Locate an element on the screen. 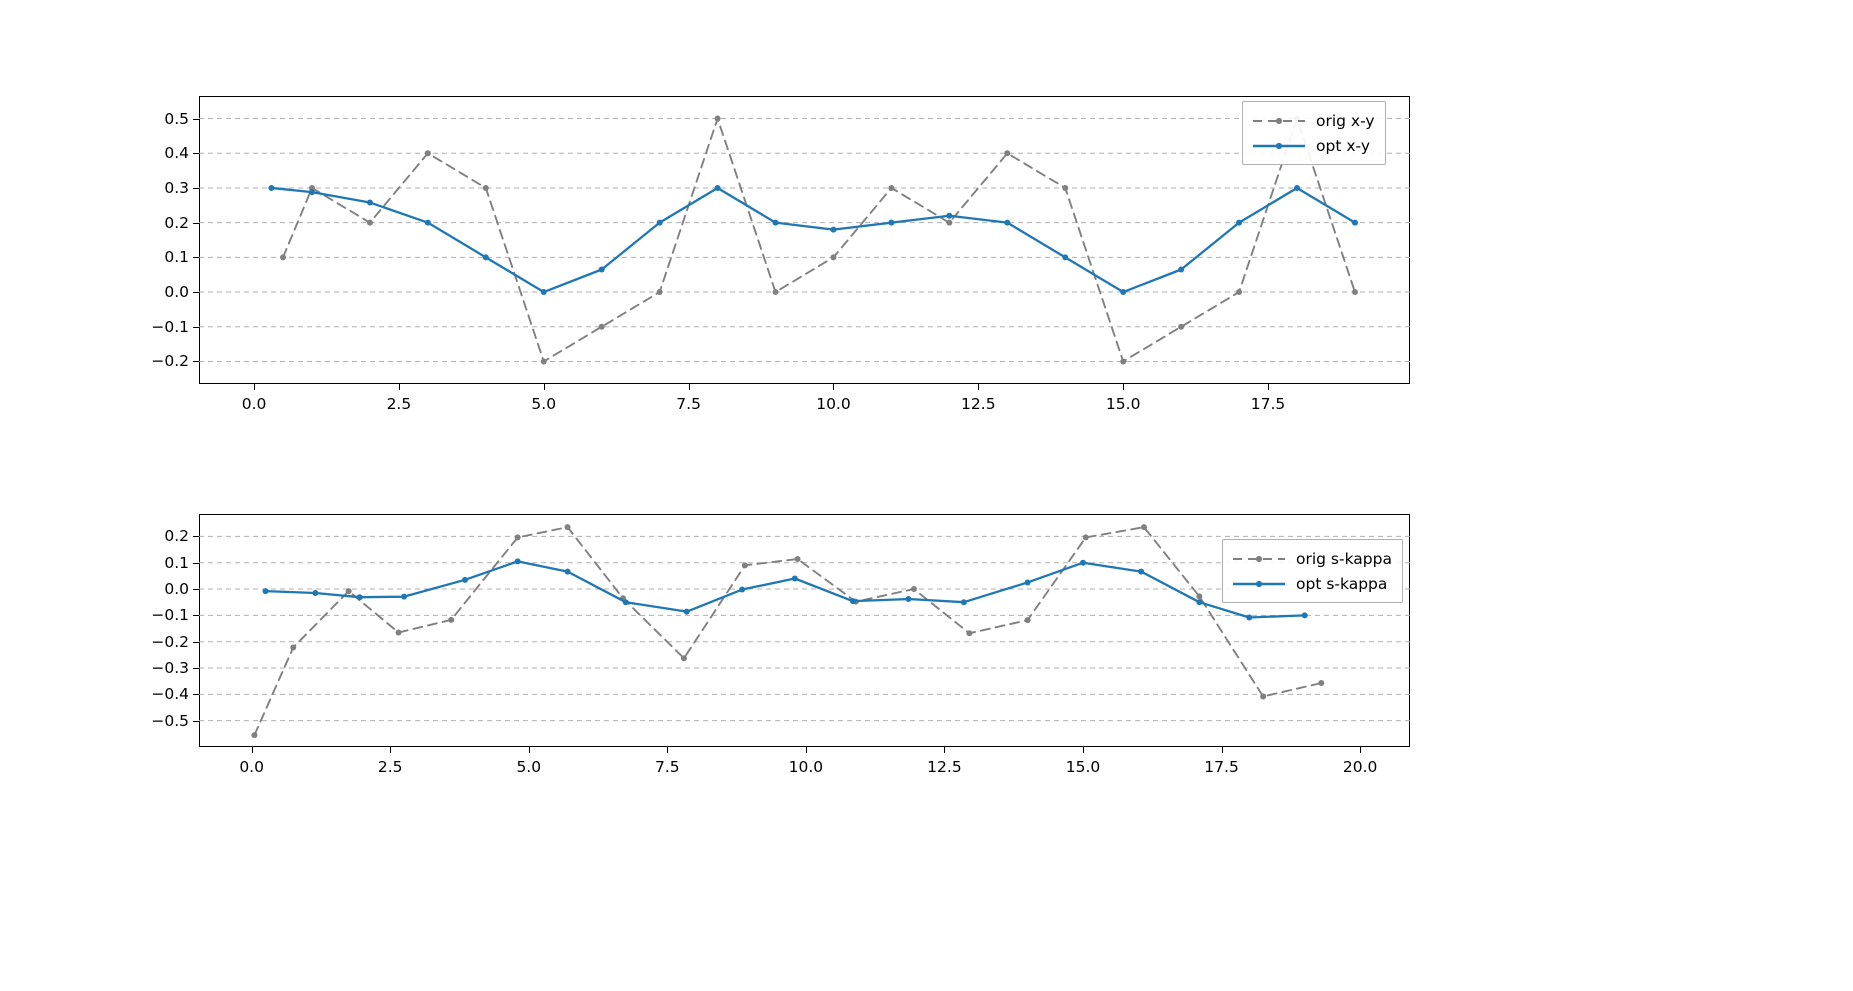 This screenshot has height=991, width=1853. x-tick-label: 10.0 is located at coordinates (833, 404).